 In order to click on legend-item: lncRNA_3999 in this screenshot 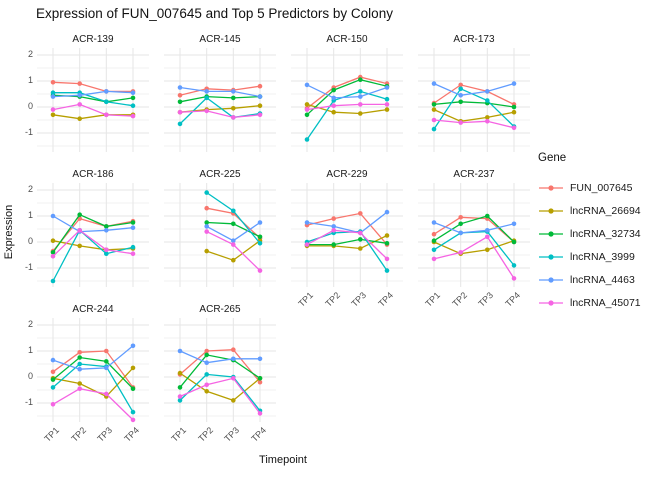, I will do `click(589, 256)`.